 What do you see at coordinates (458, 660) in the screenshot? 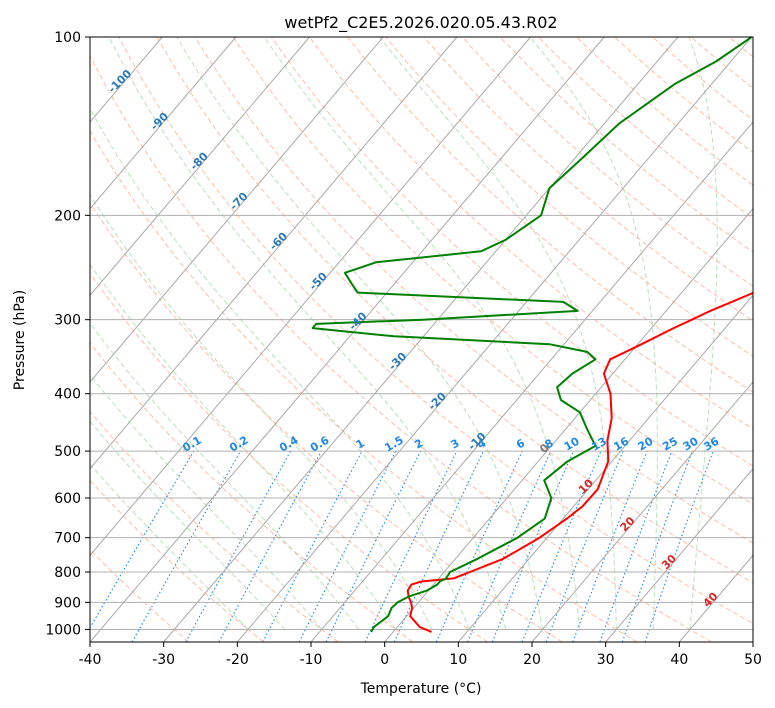
I see `x-tick-label: 10` at bounding box center [458, 660].